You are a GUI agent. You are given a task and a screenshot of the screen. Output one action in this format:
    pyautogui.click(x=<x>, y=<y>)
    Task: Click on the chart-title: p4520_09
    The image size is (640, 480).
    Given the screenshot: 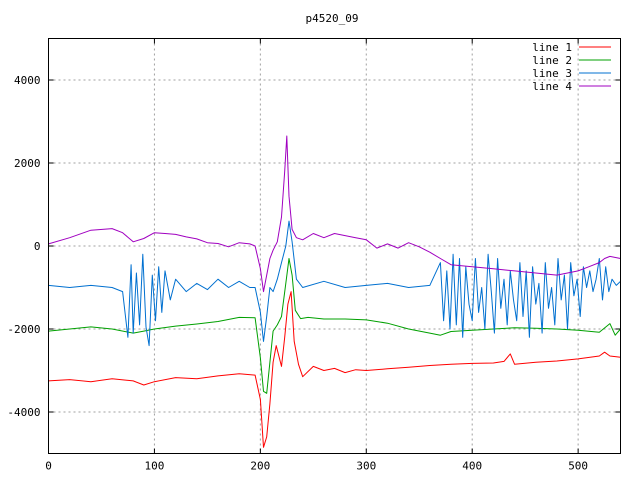 What is the action you would take?
    pyautogui.click(x=332, y=18)
    